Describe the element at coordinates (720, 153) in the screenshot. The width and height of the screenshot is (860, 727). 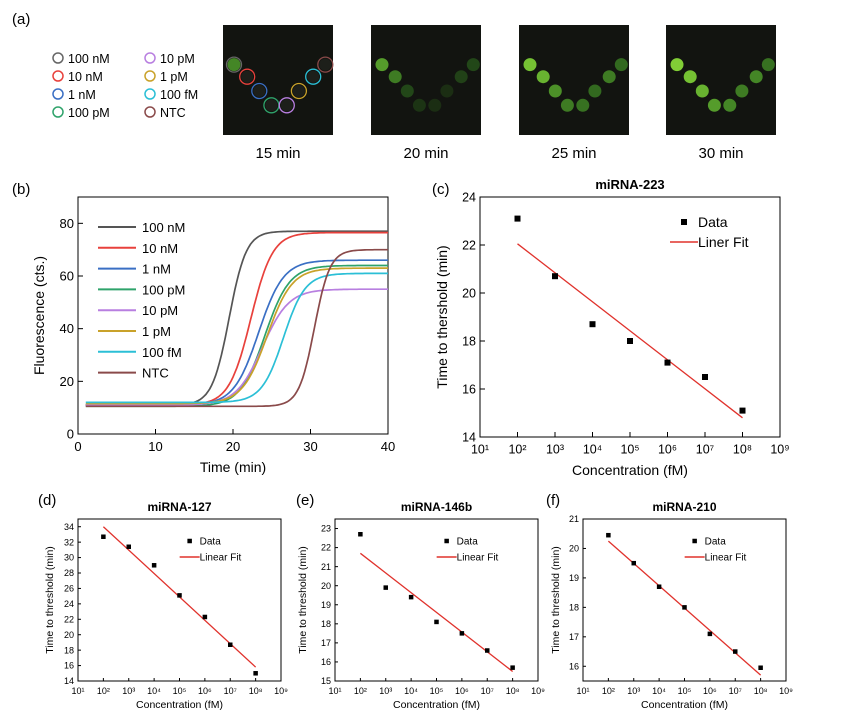
I see `frame-caption: 30 min` at that location.